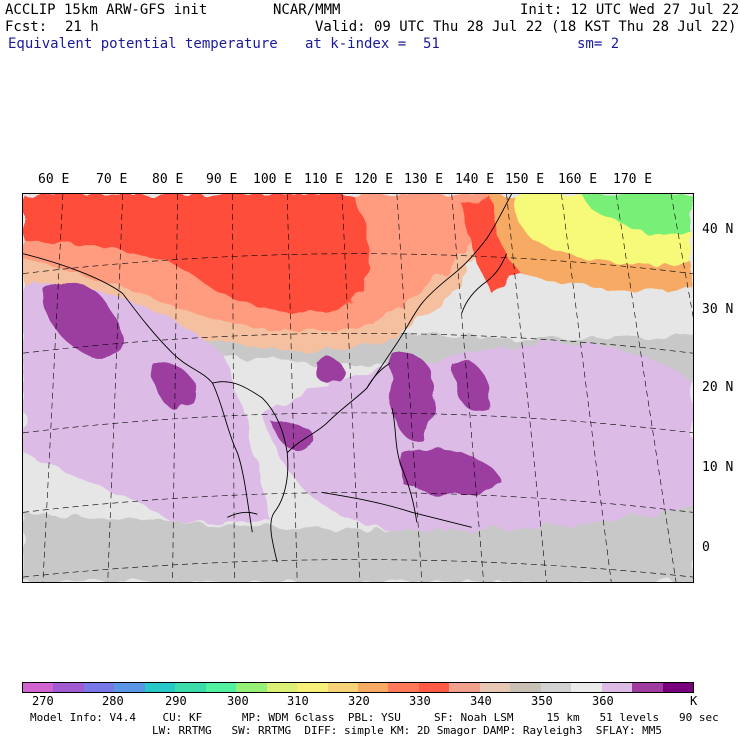 This screenshot has height=740, width=740. I want to click on purple-china, so click(329, 371).